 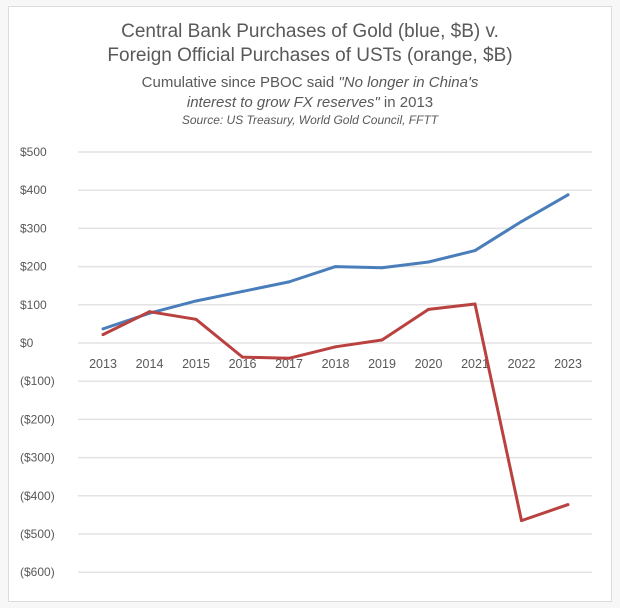 I want to click on x-tick-label: 2020, so click(x=429, y=364).